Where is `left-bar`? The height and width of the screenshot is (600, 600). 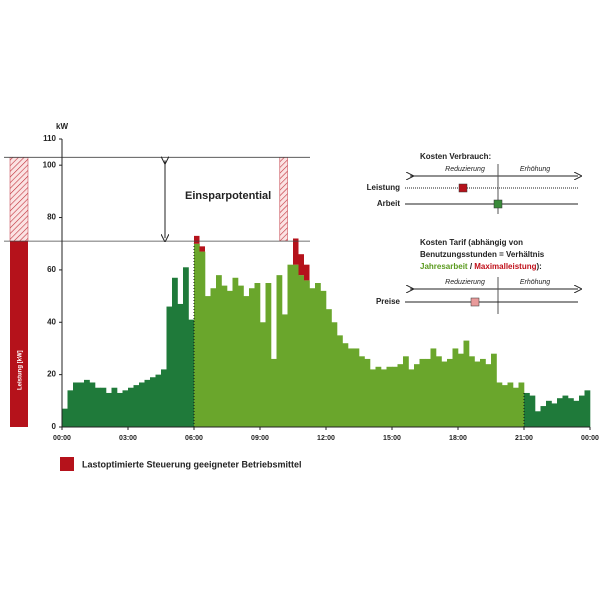
left-bar is located at coordinates (19, 334).